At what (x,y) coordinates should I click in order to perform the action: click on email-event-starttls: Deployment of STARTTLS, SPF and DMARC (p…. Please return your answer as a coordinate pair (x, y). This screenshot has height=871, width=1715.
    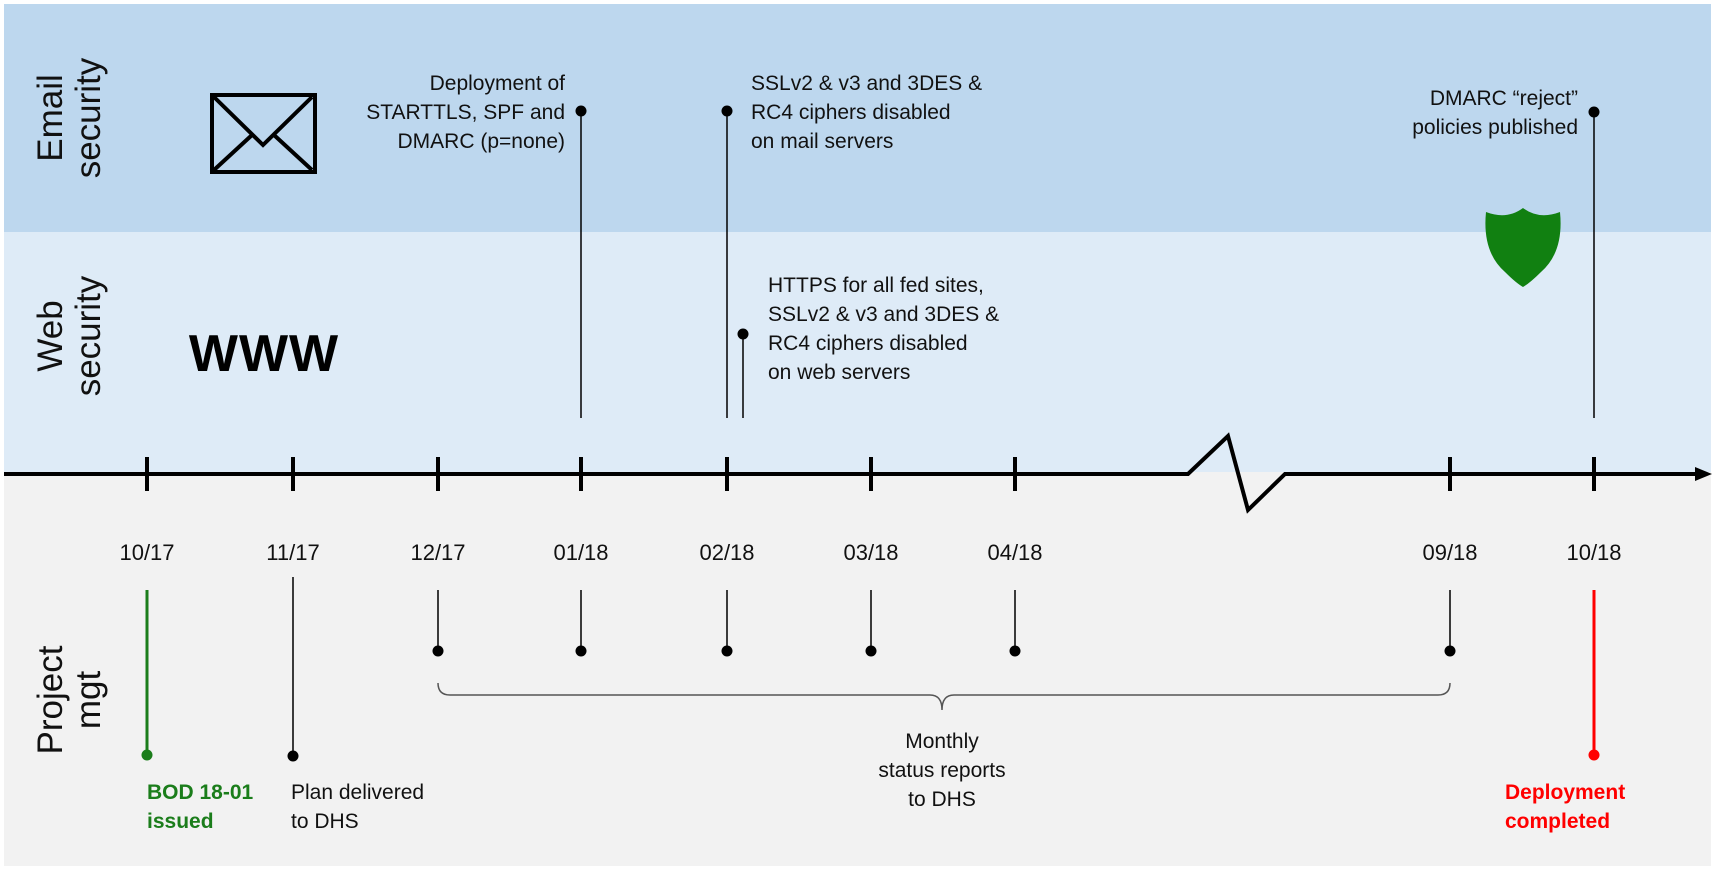
    Looking at the image, I should click on (465, 112).